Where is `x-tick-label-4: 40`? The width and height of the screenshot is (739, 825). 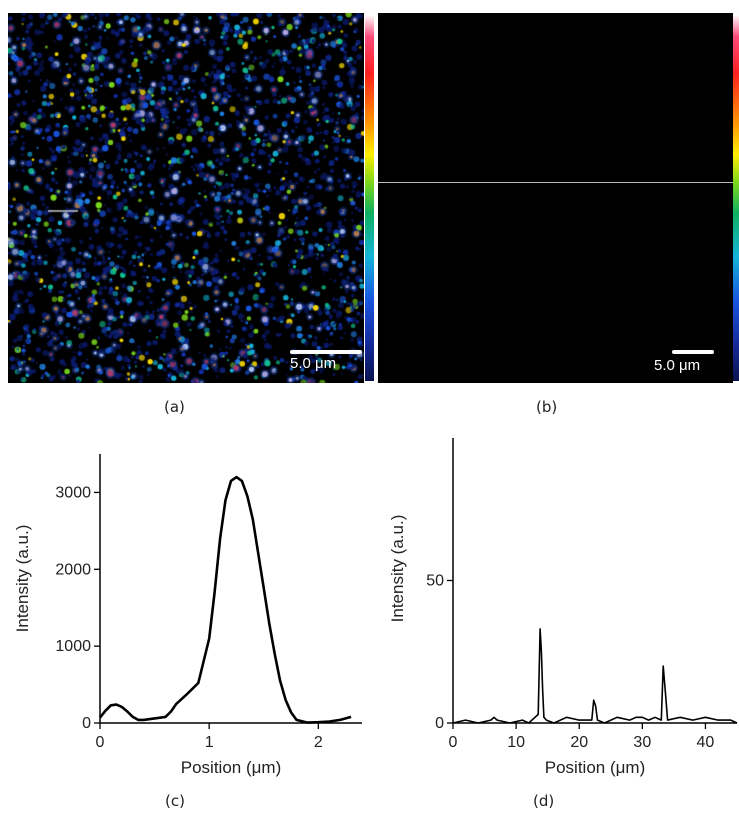
x-tick-label-4: 40 is located at coordinates (706, 742).